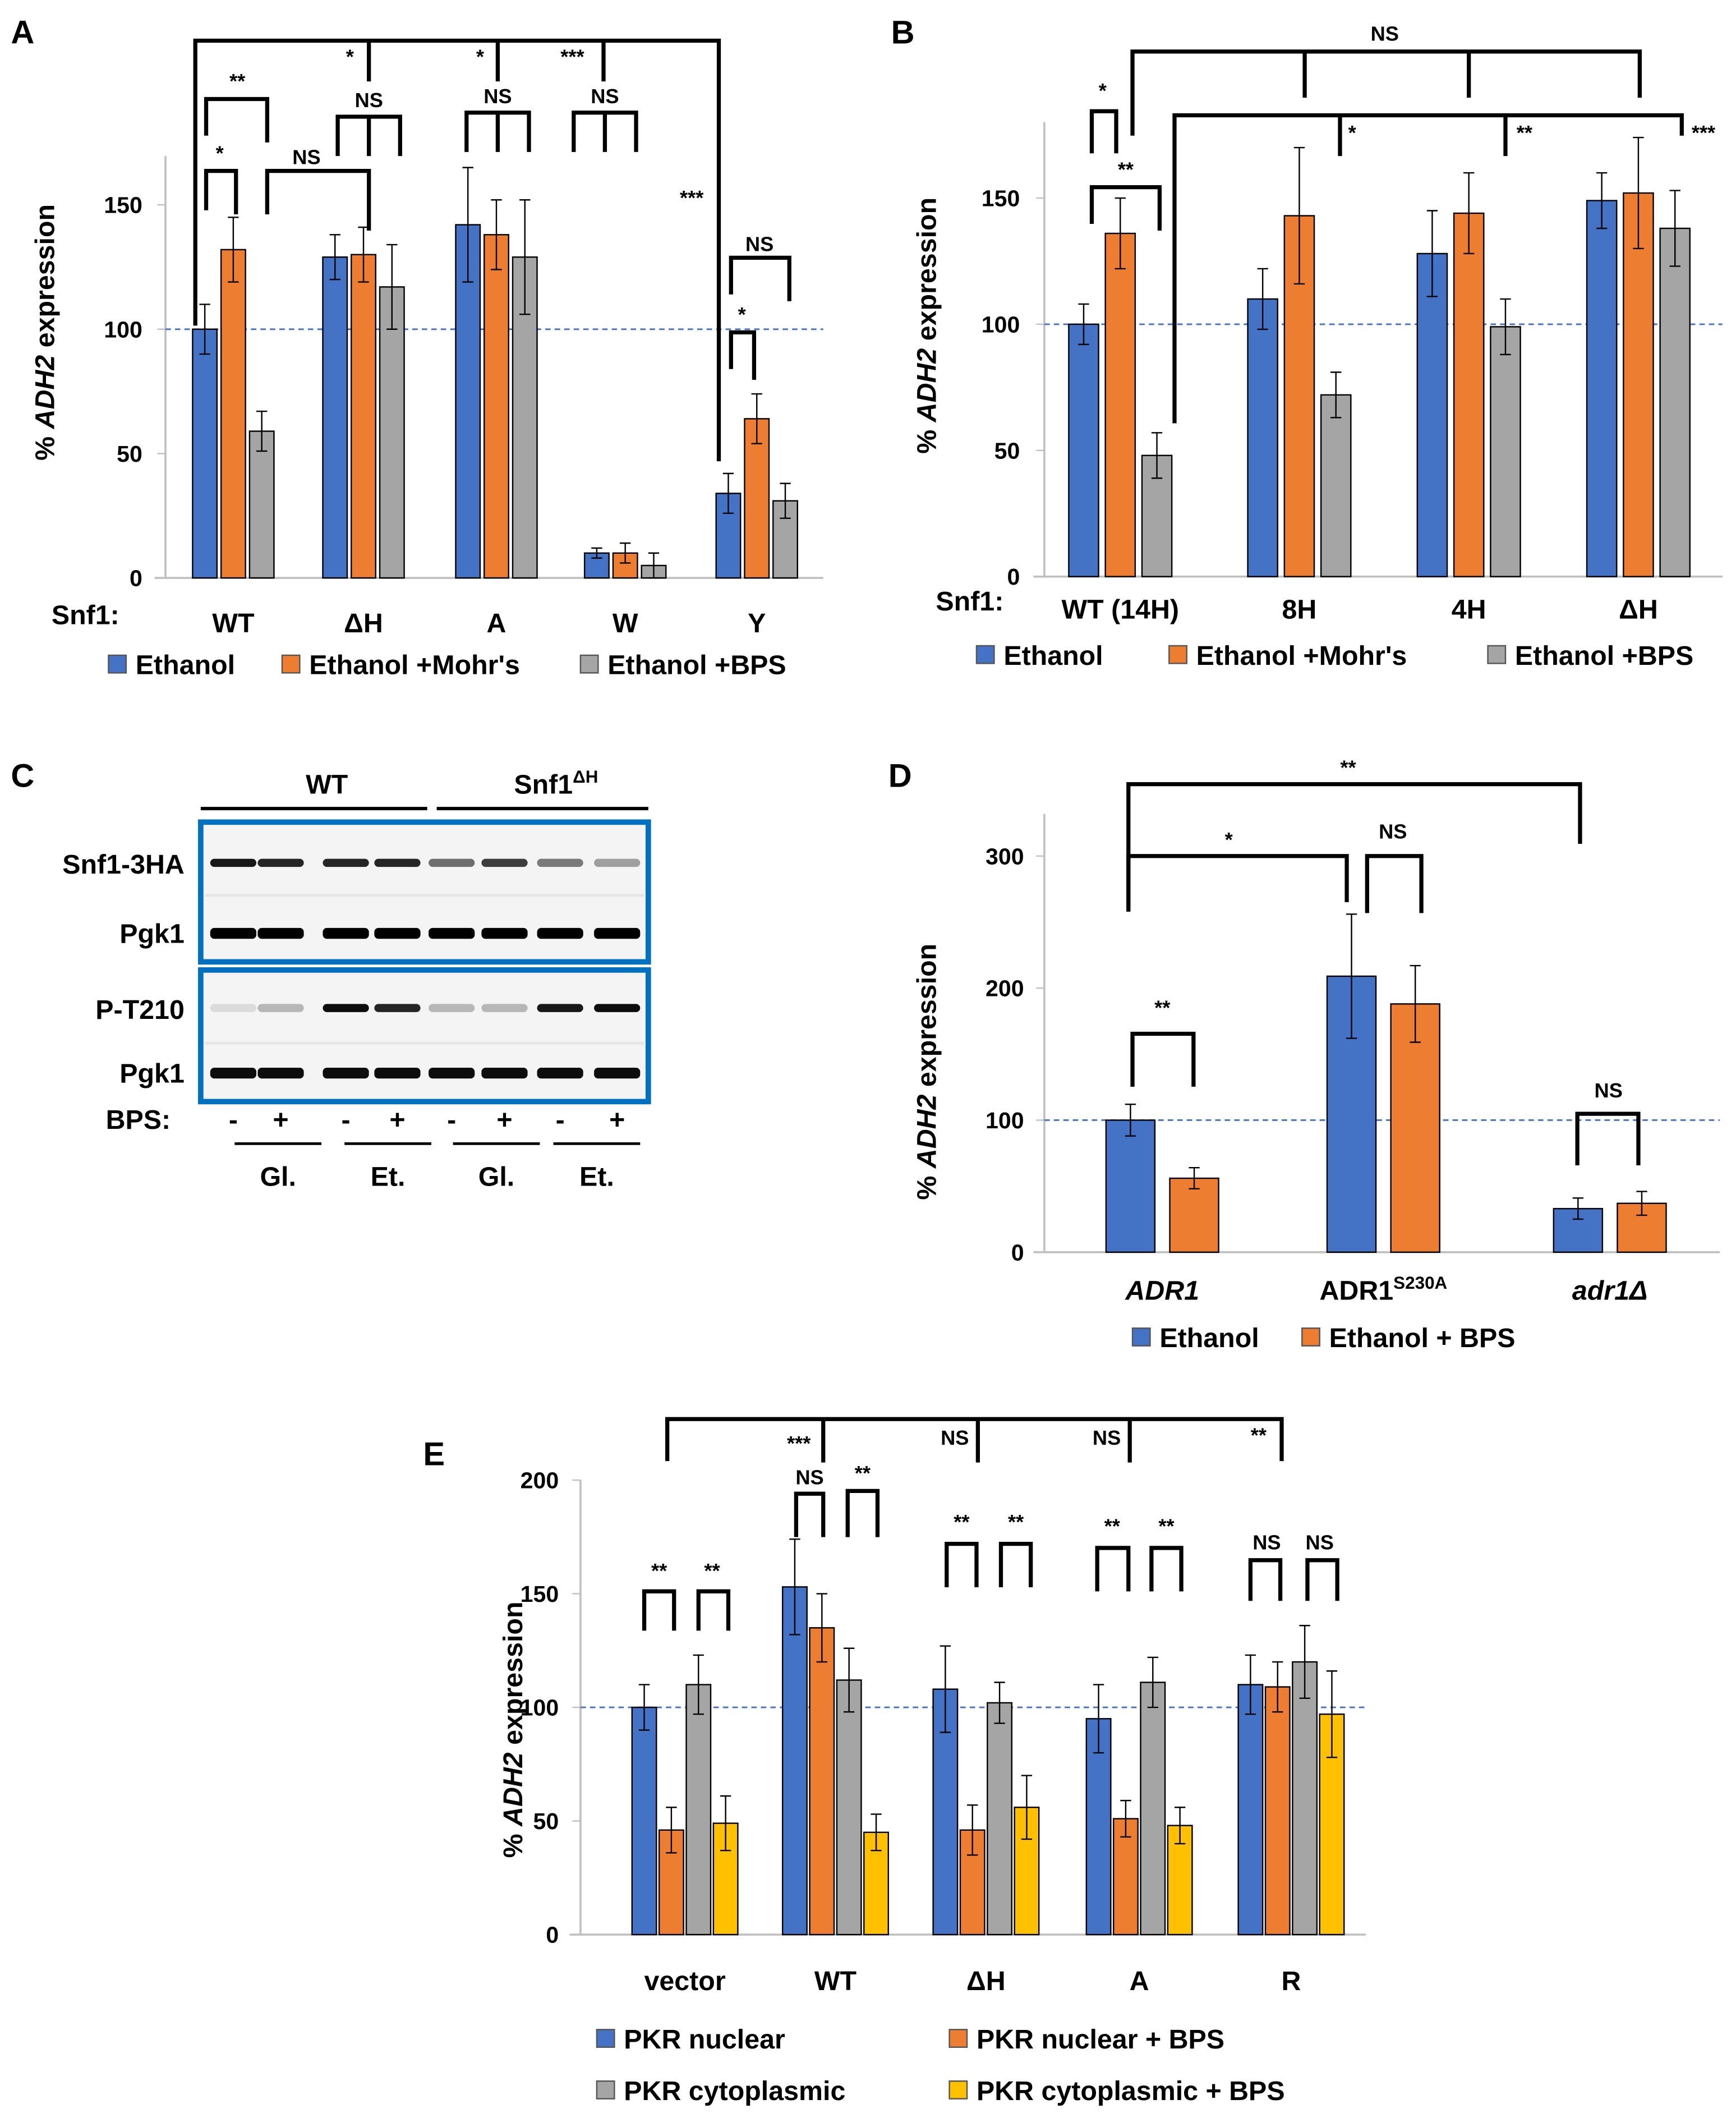 This screenshot has width=1736, height=2127. I want to click on group-label-snf1dh: Snf1ΔH, so click(556, 783).